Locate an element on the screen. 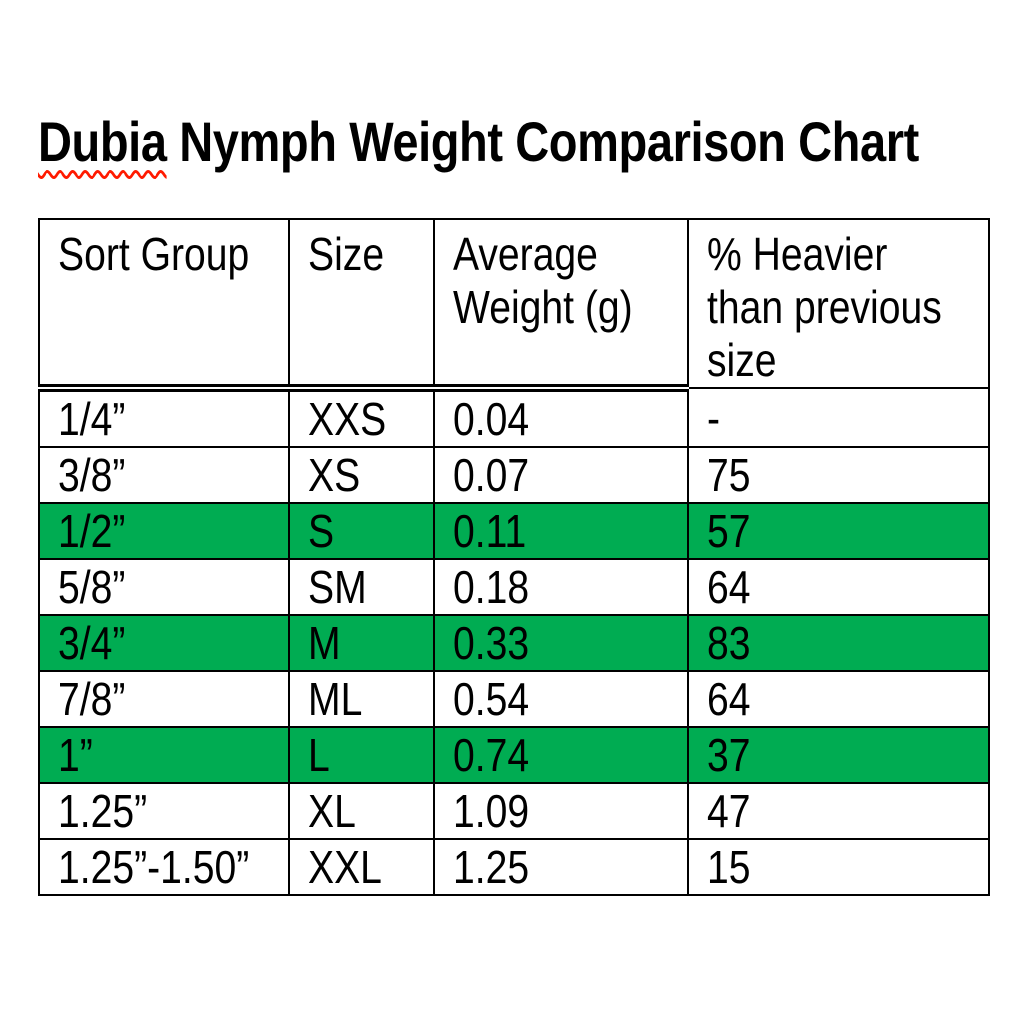 The image size is (1024, 1024). cell-sort-group: 1/2” is located at coordinates (164, 531).